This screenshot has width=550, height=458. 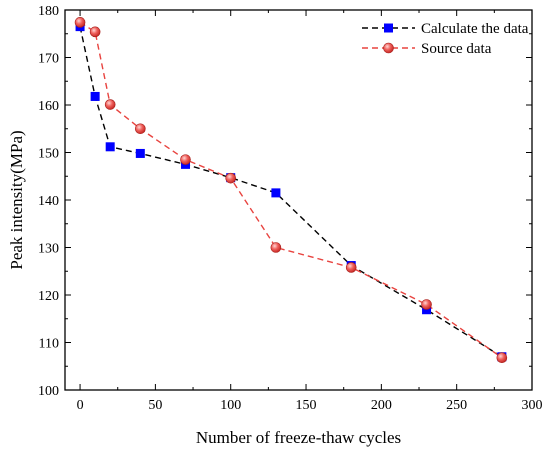 What do you see at coordinates (80, 405) in the screenshot?
I see `x-tick-label: 0` at bounding box center [80, 405].